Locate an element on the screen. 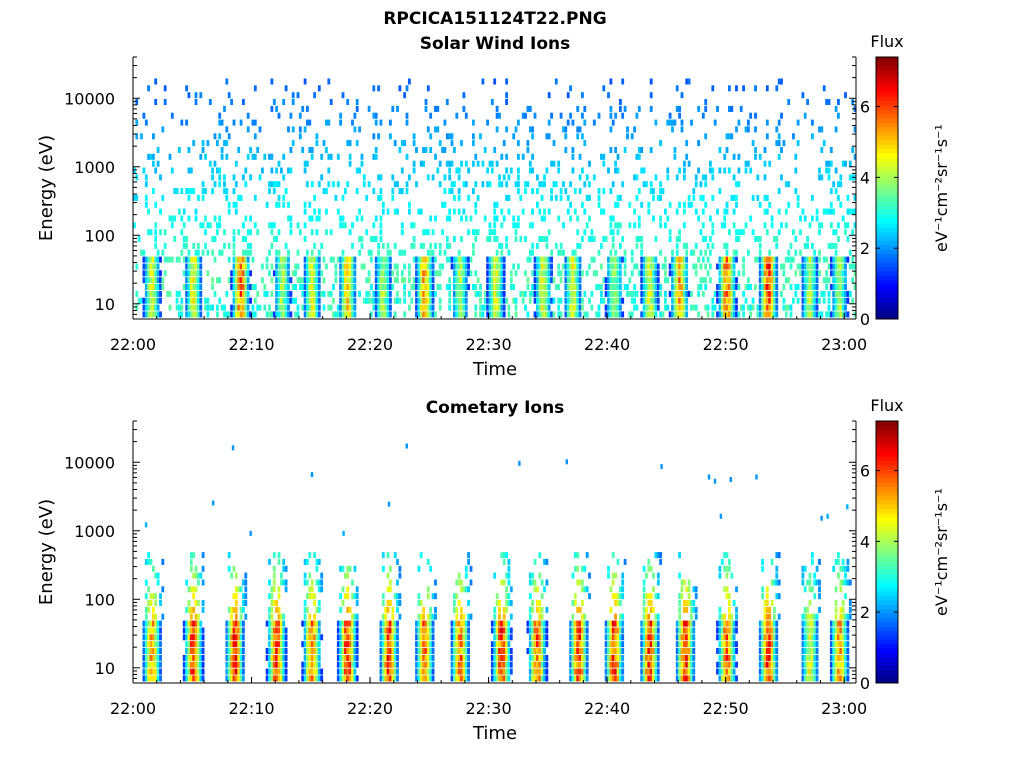 This screenshot has height=768, width=1024. panel-title: Solar Wind Ions is located at coordinates (495, 44).